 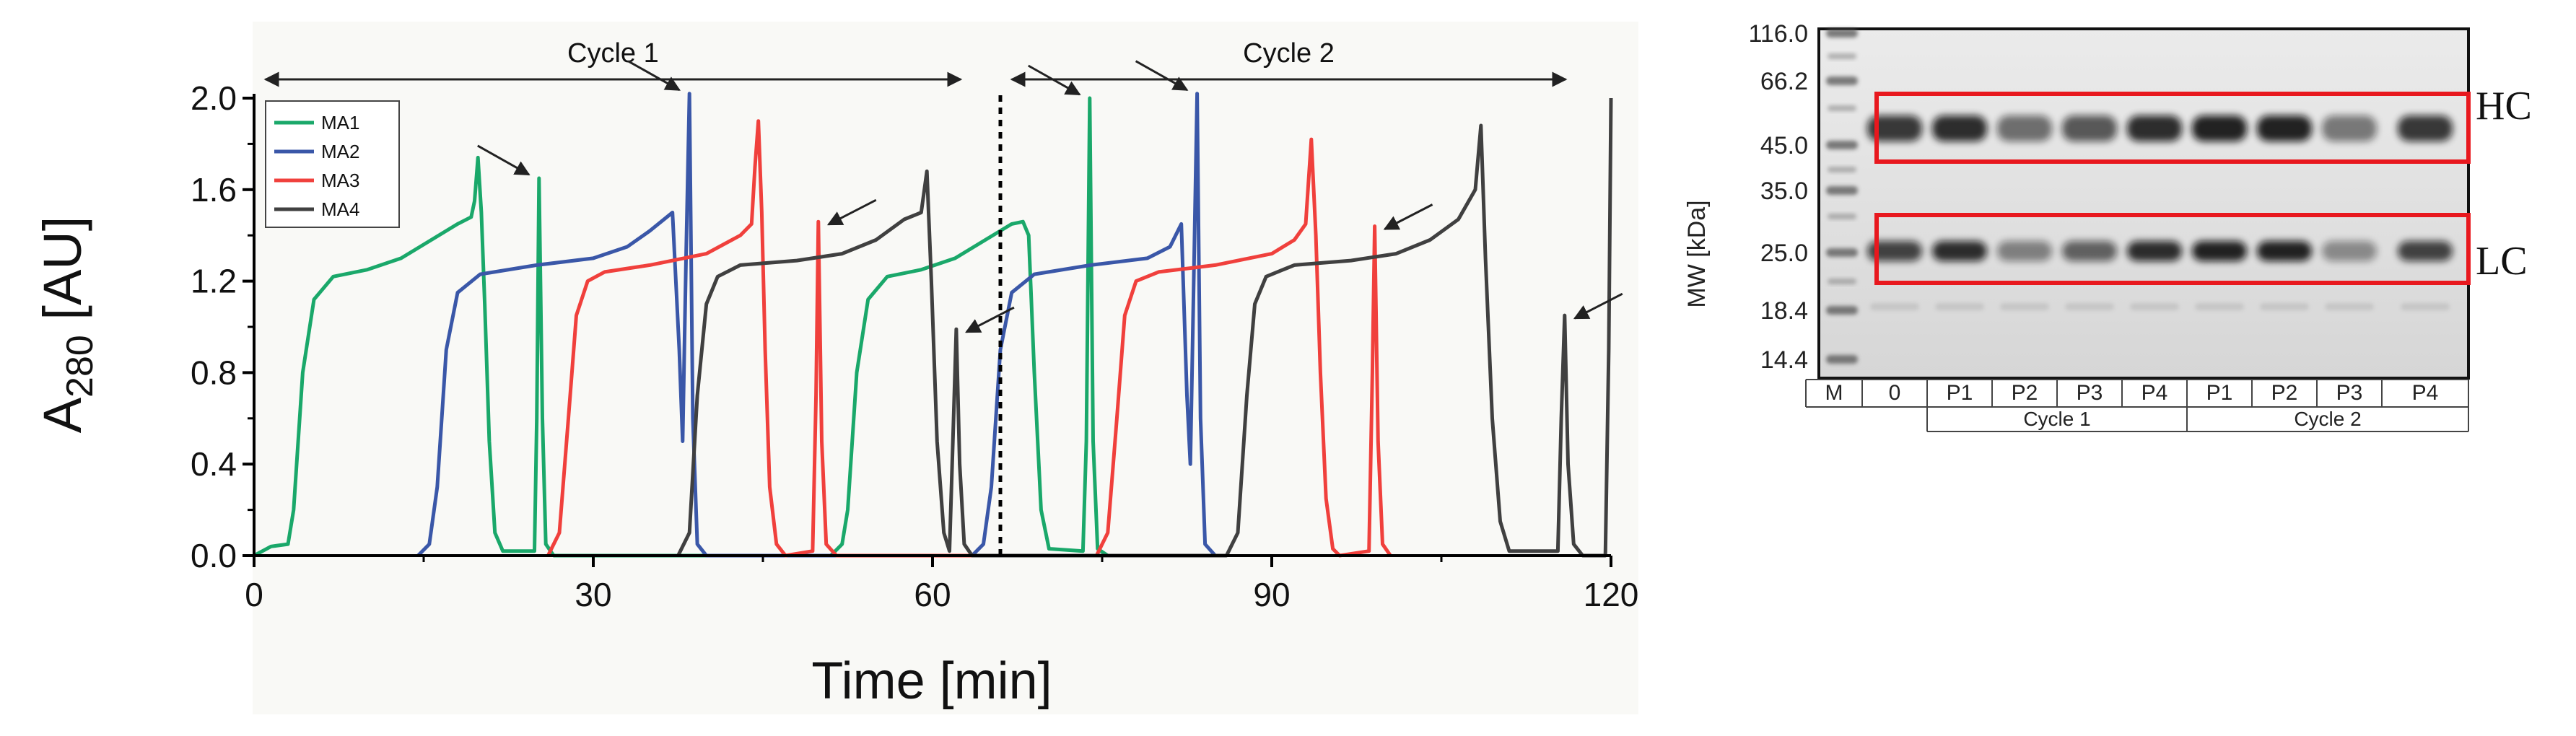 I want to click on mw-label: 14.4, so click(x=1784, y=360).